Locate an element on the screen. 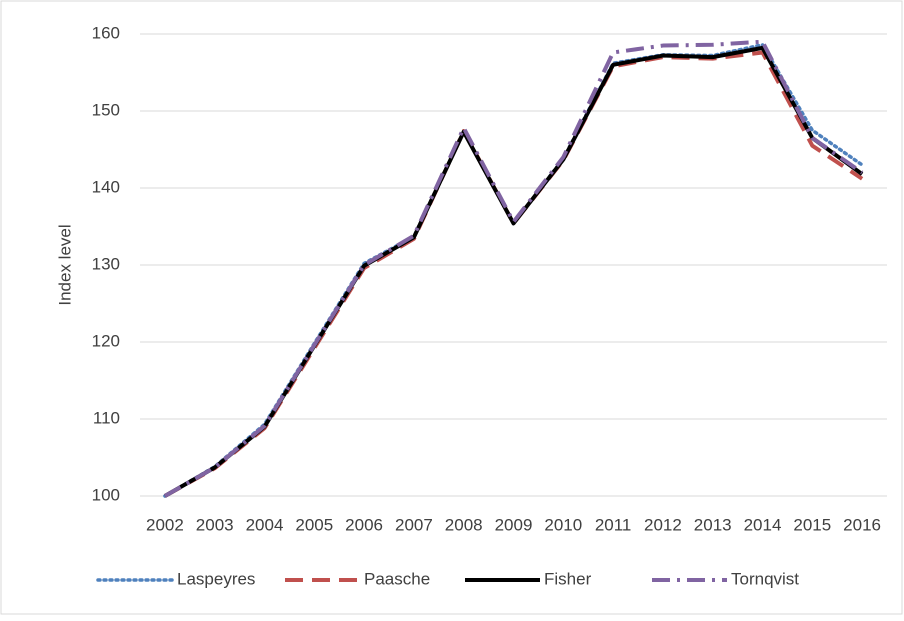  legend-label: Paasche is located at coordinates (397, 578).